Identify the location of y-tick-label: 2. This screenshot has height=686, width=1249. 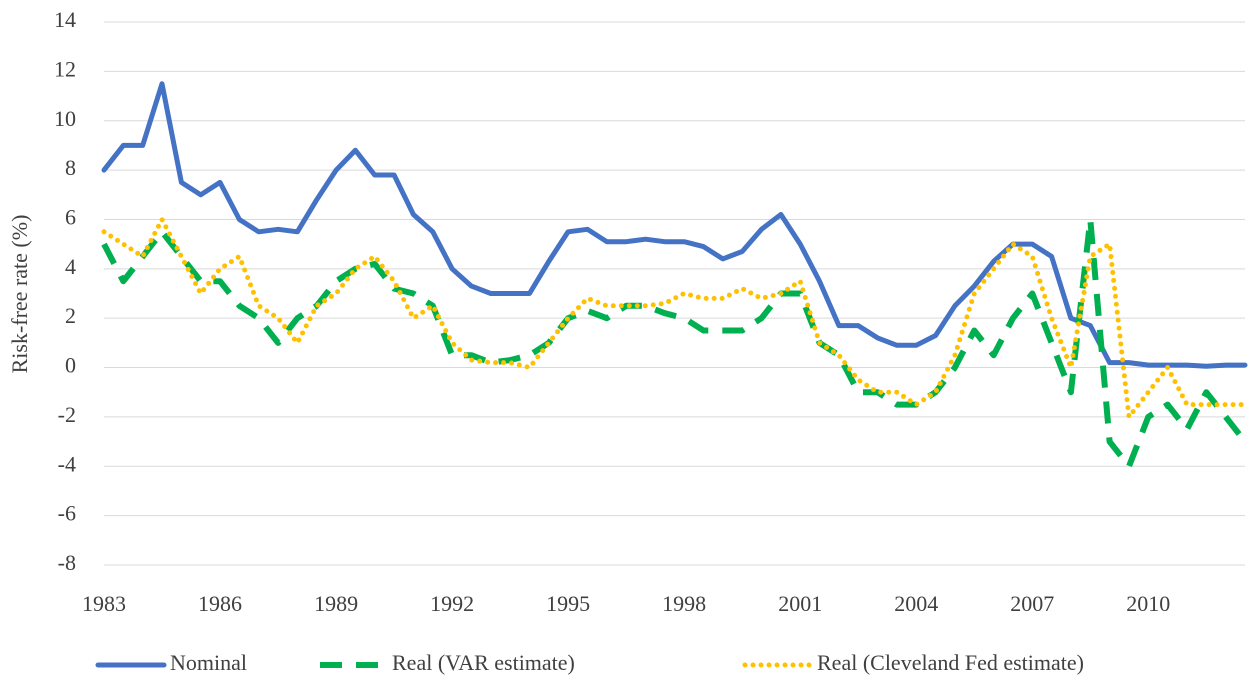
(70, 315).